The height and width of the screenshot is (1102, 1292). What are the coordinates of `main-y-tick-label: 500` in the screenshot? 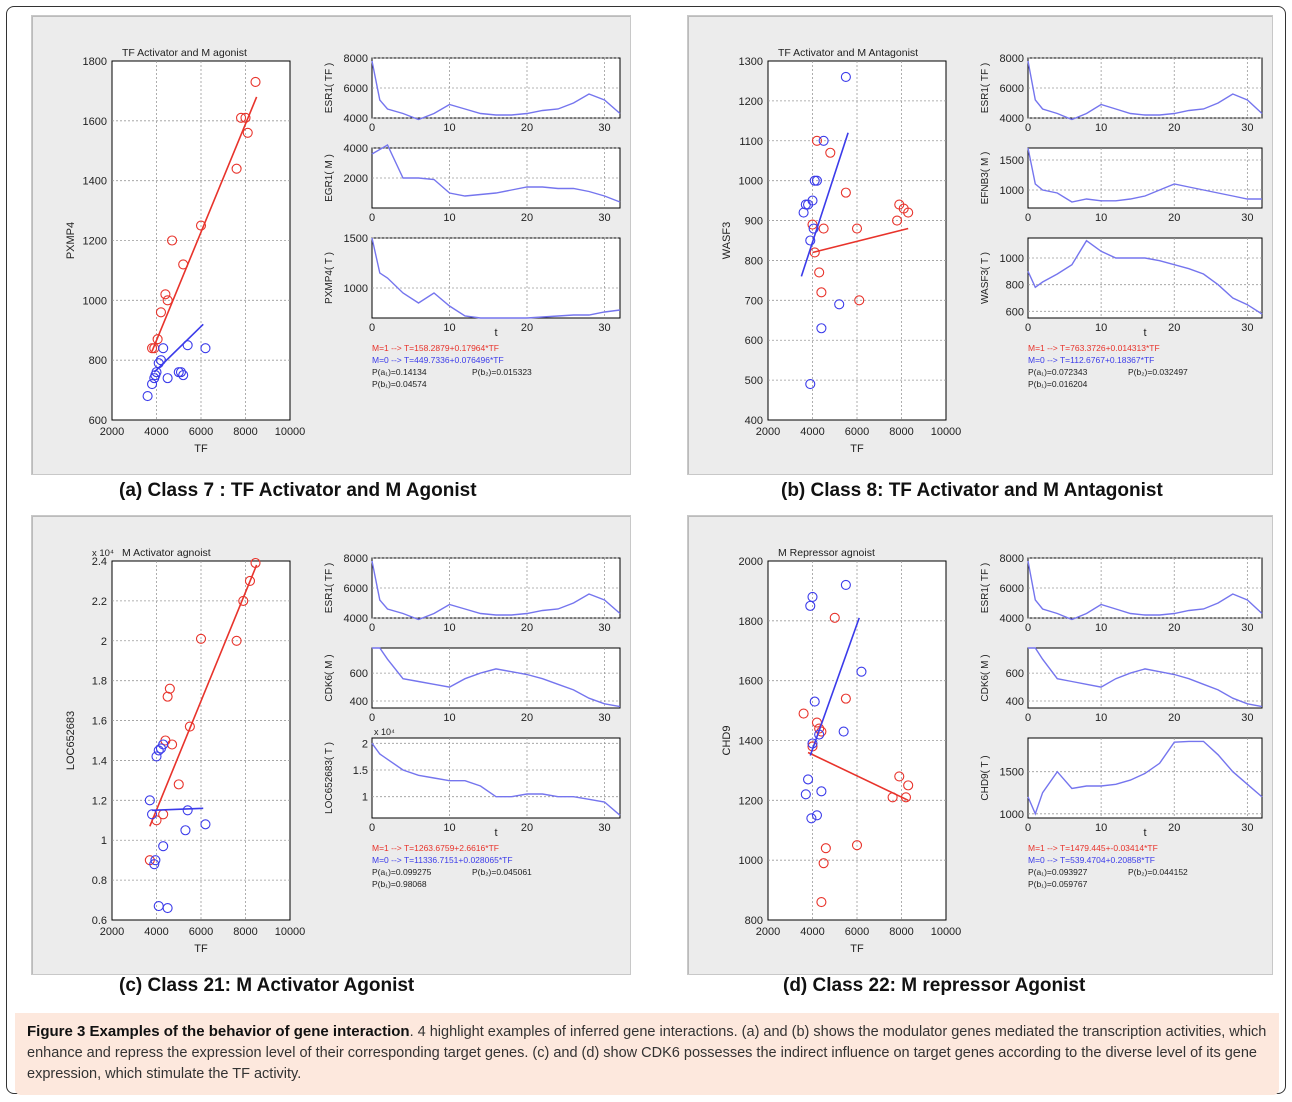 It's located at (754, 381).